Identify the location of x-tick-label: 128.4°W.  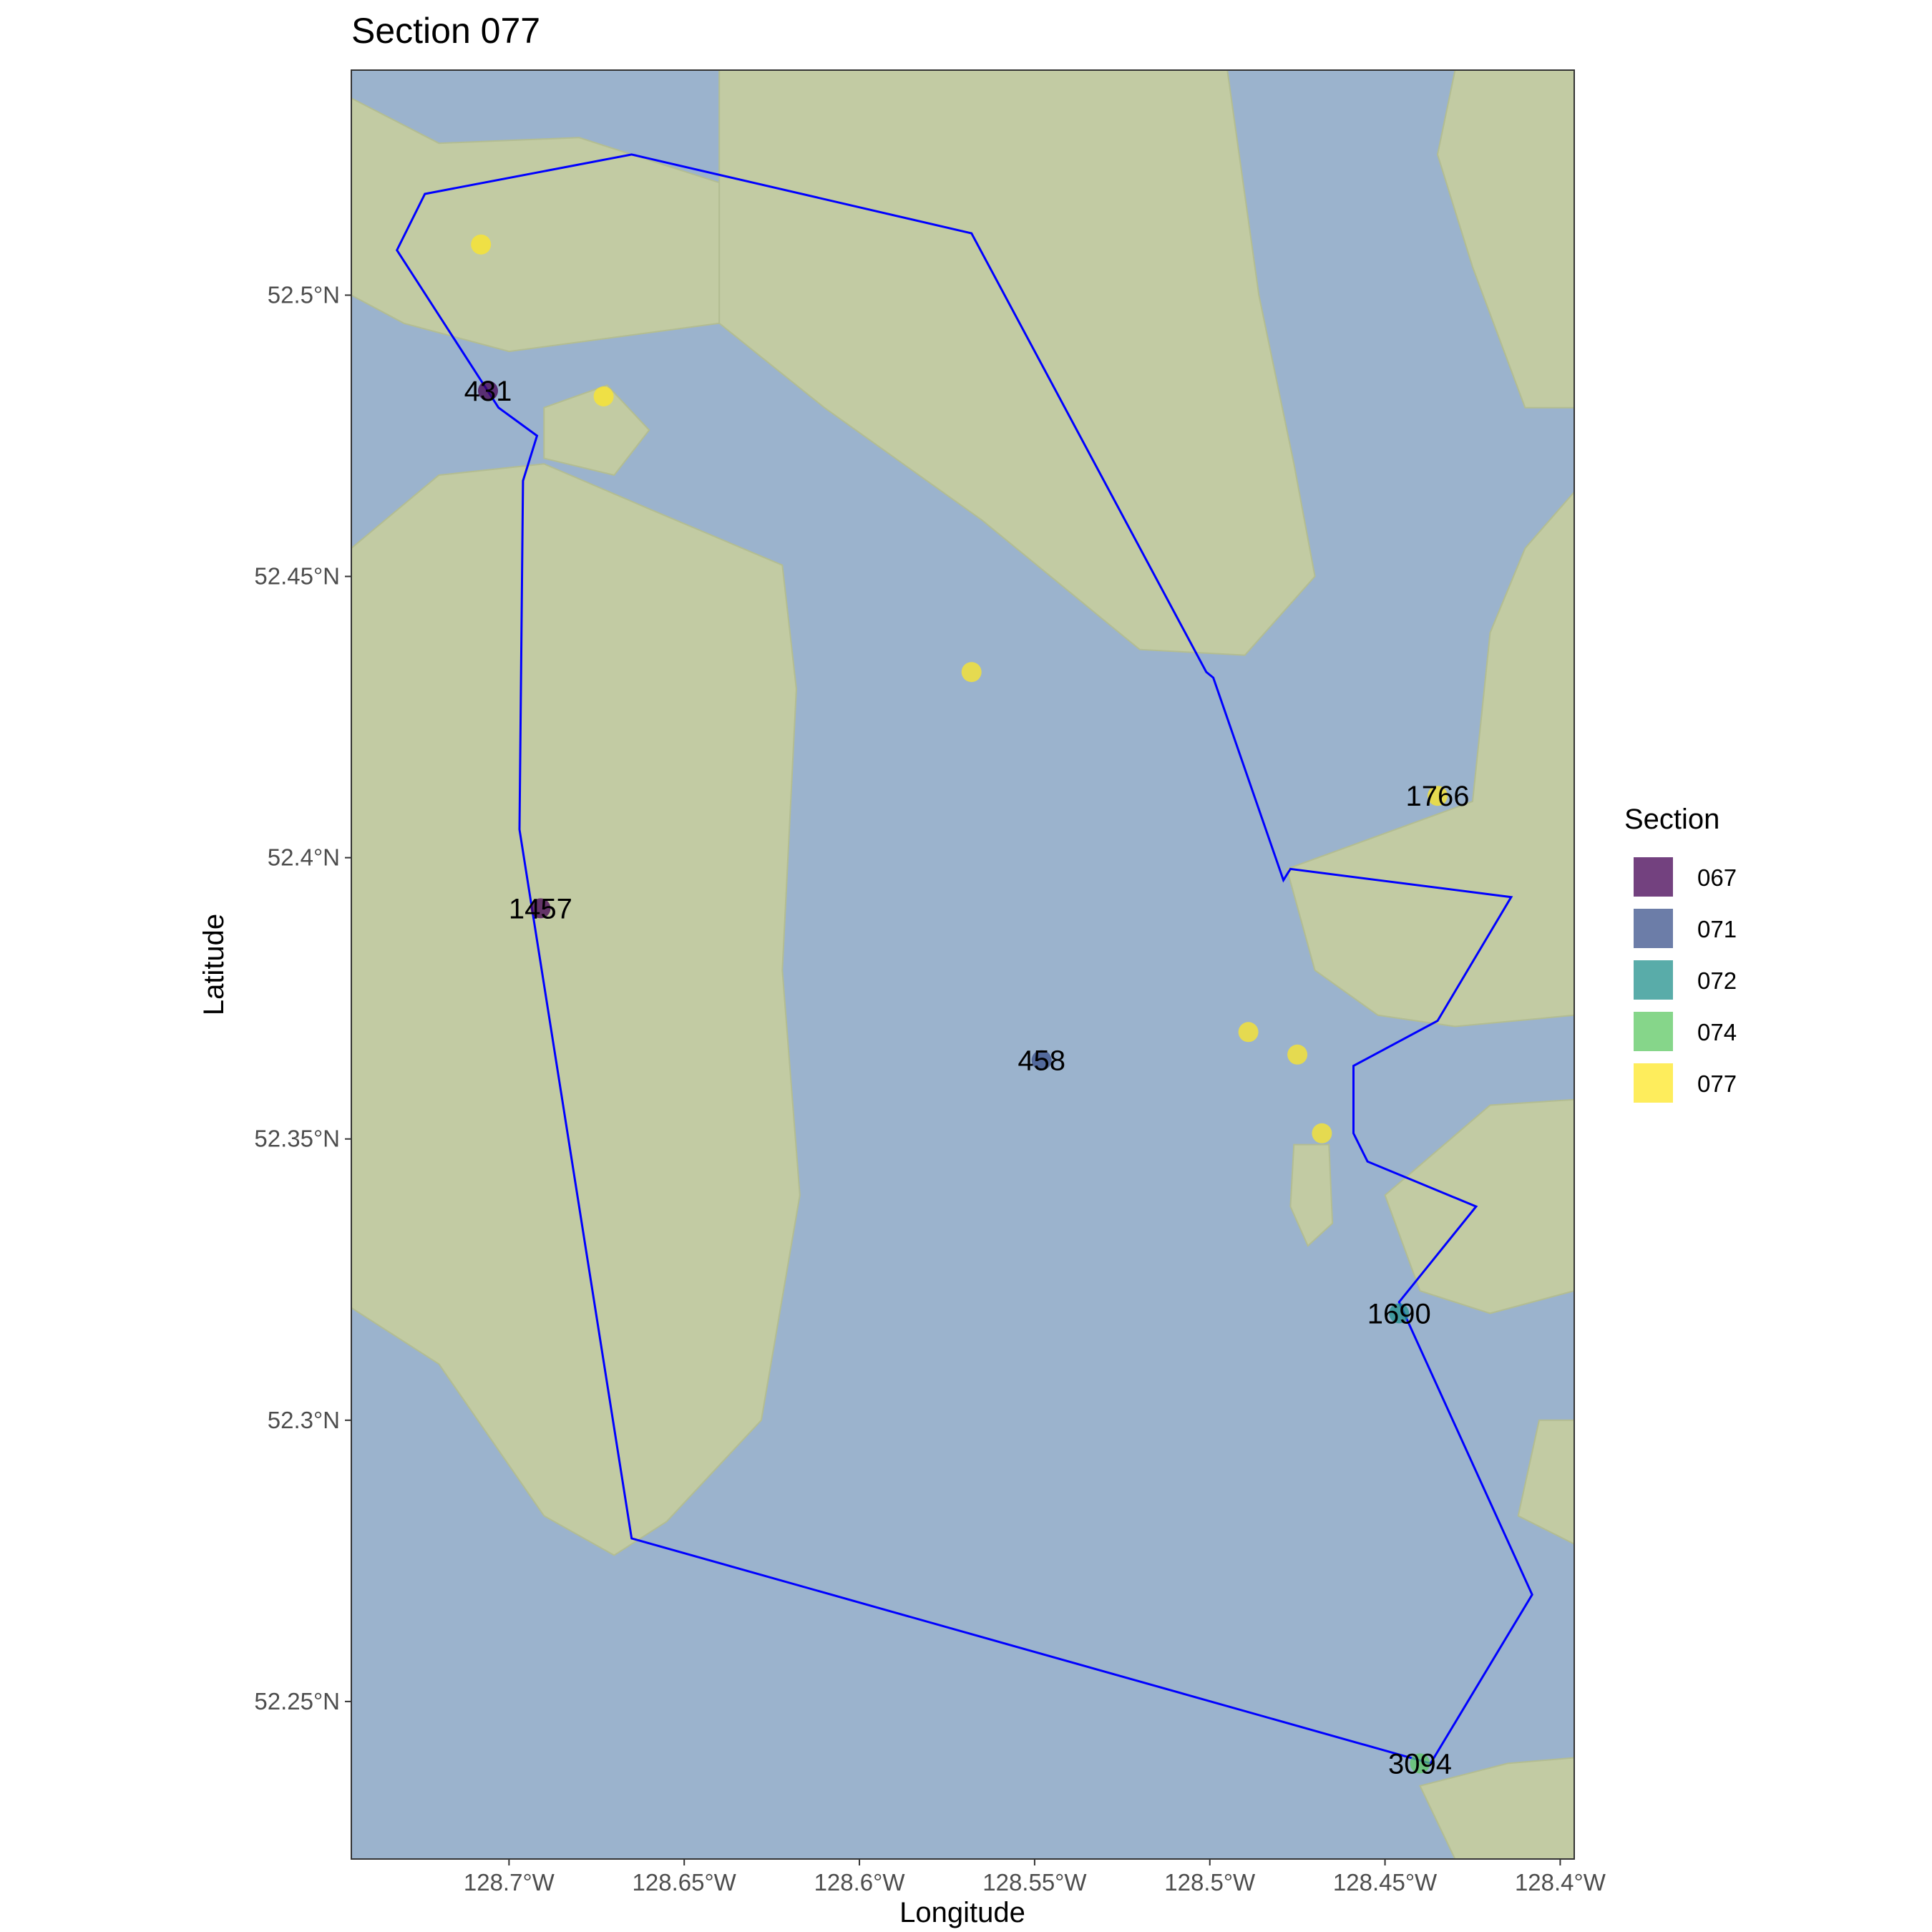
(1560, 1882).